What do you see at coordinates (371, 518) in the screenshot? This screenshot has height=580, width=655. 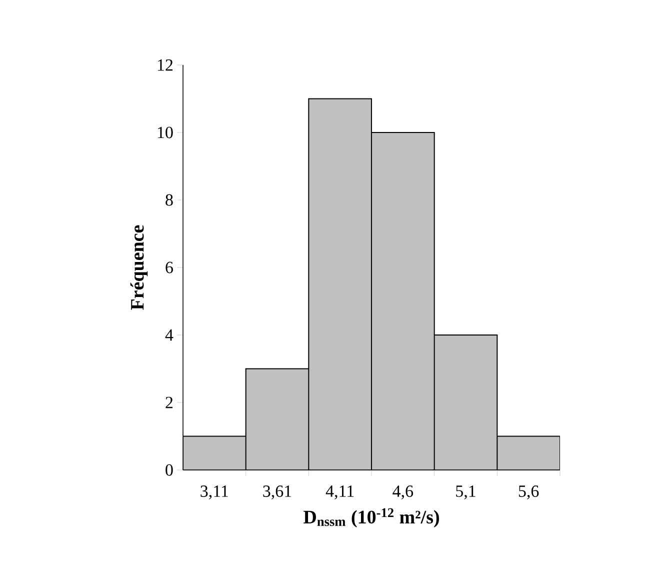 I see `x-axis-title: D$_{nssm}$ (10$^{-12}$ m²/s)` at bounding box center [371, 518].